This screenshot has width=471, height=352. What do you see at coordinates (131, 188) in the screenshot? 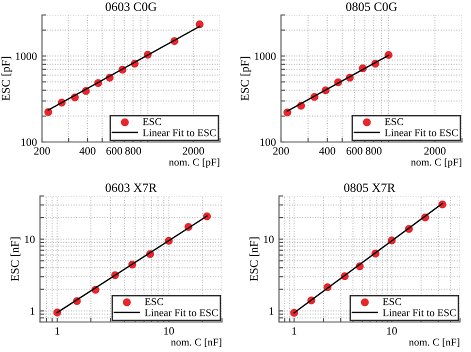
I see `chart-title: 0603 X7R` at bounding box center [131, 188].